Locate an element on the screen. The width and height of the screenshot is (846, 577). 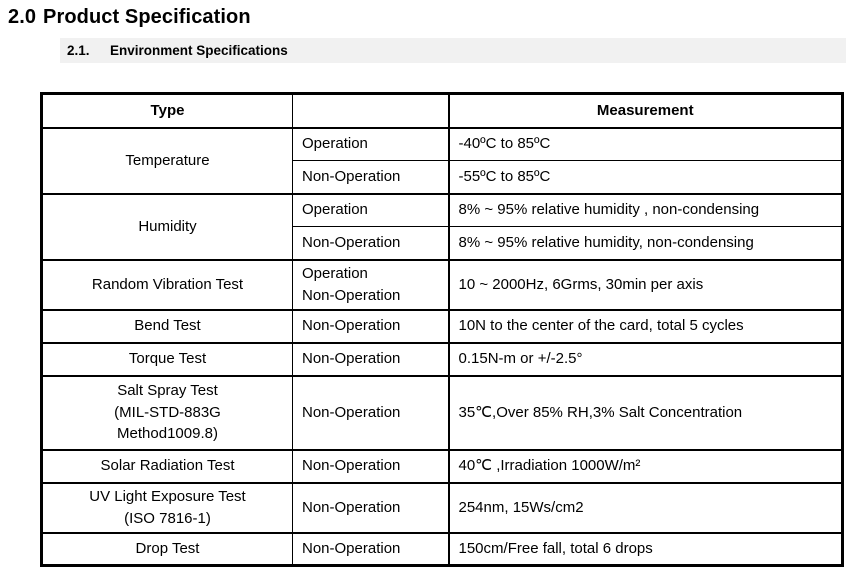
type-cell: Torque Test is located at coordinates (167, 358).